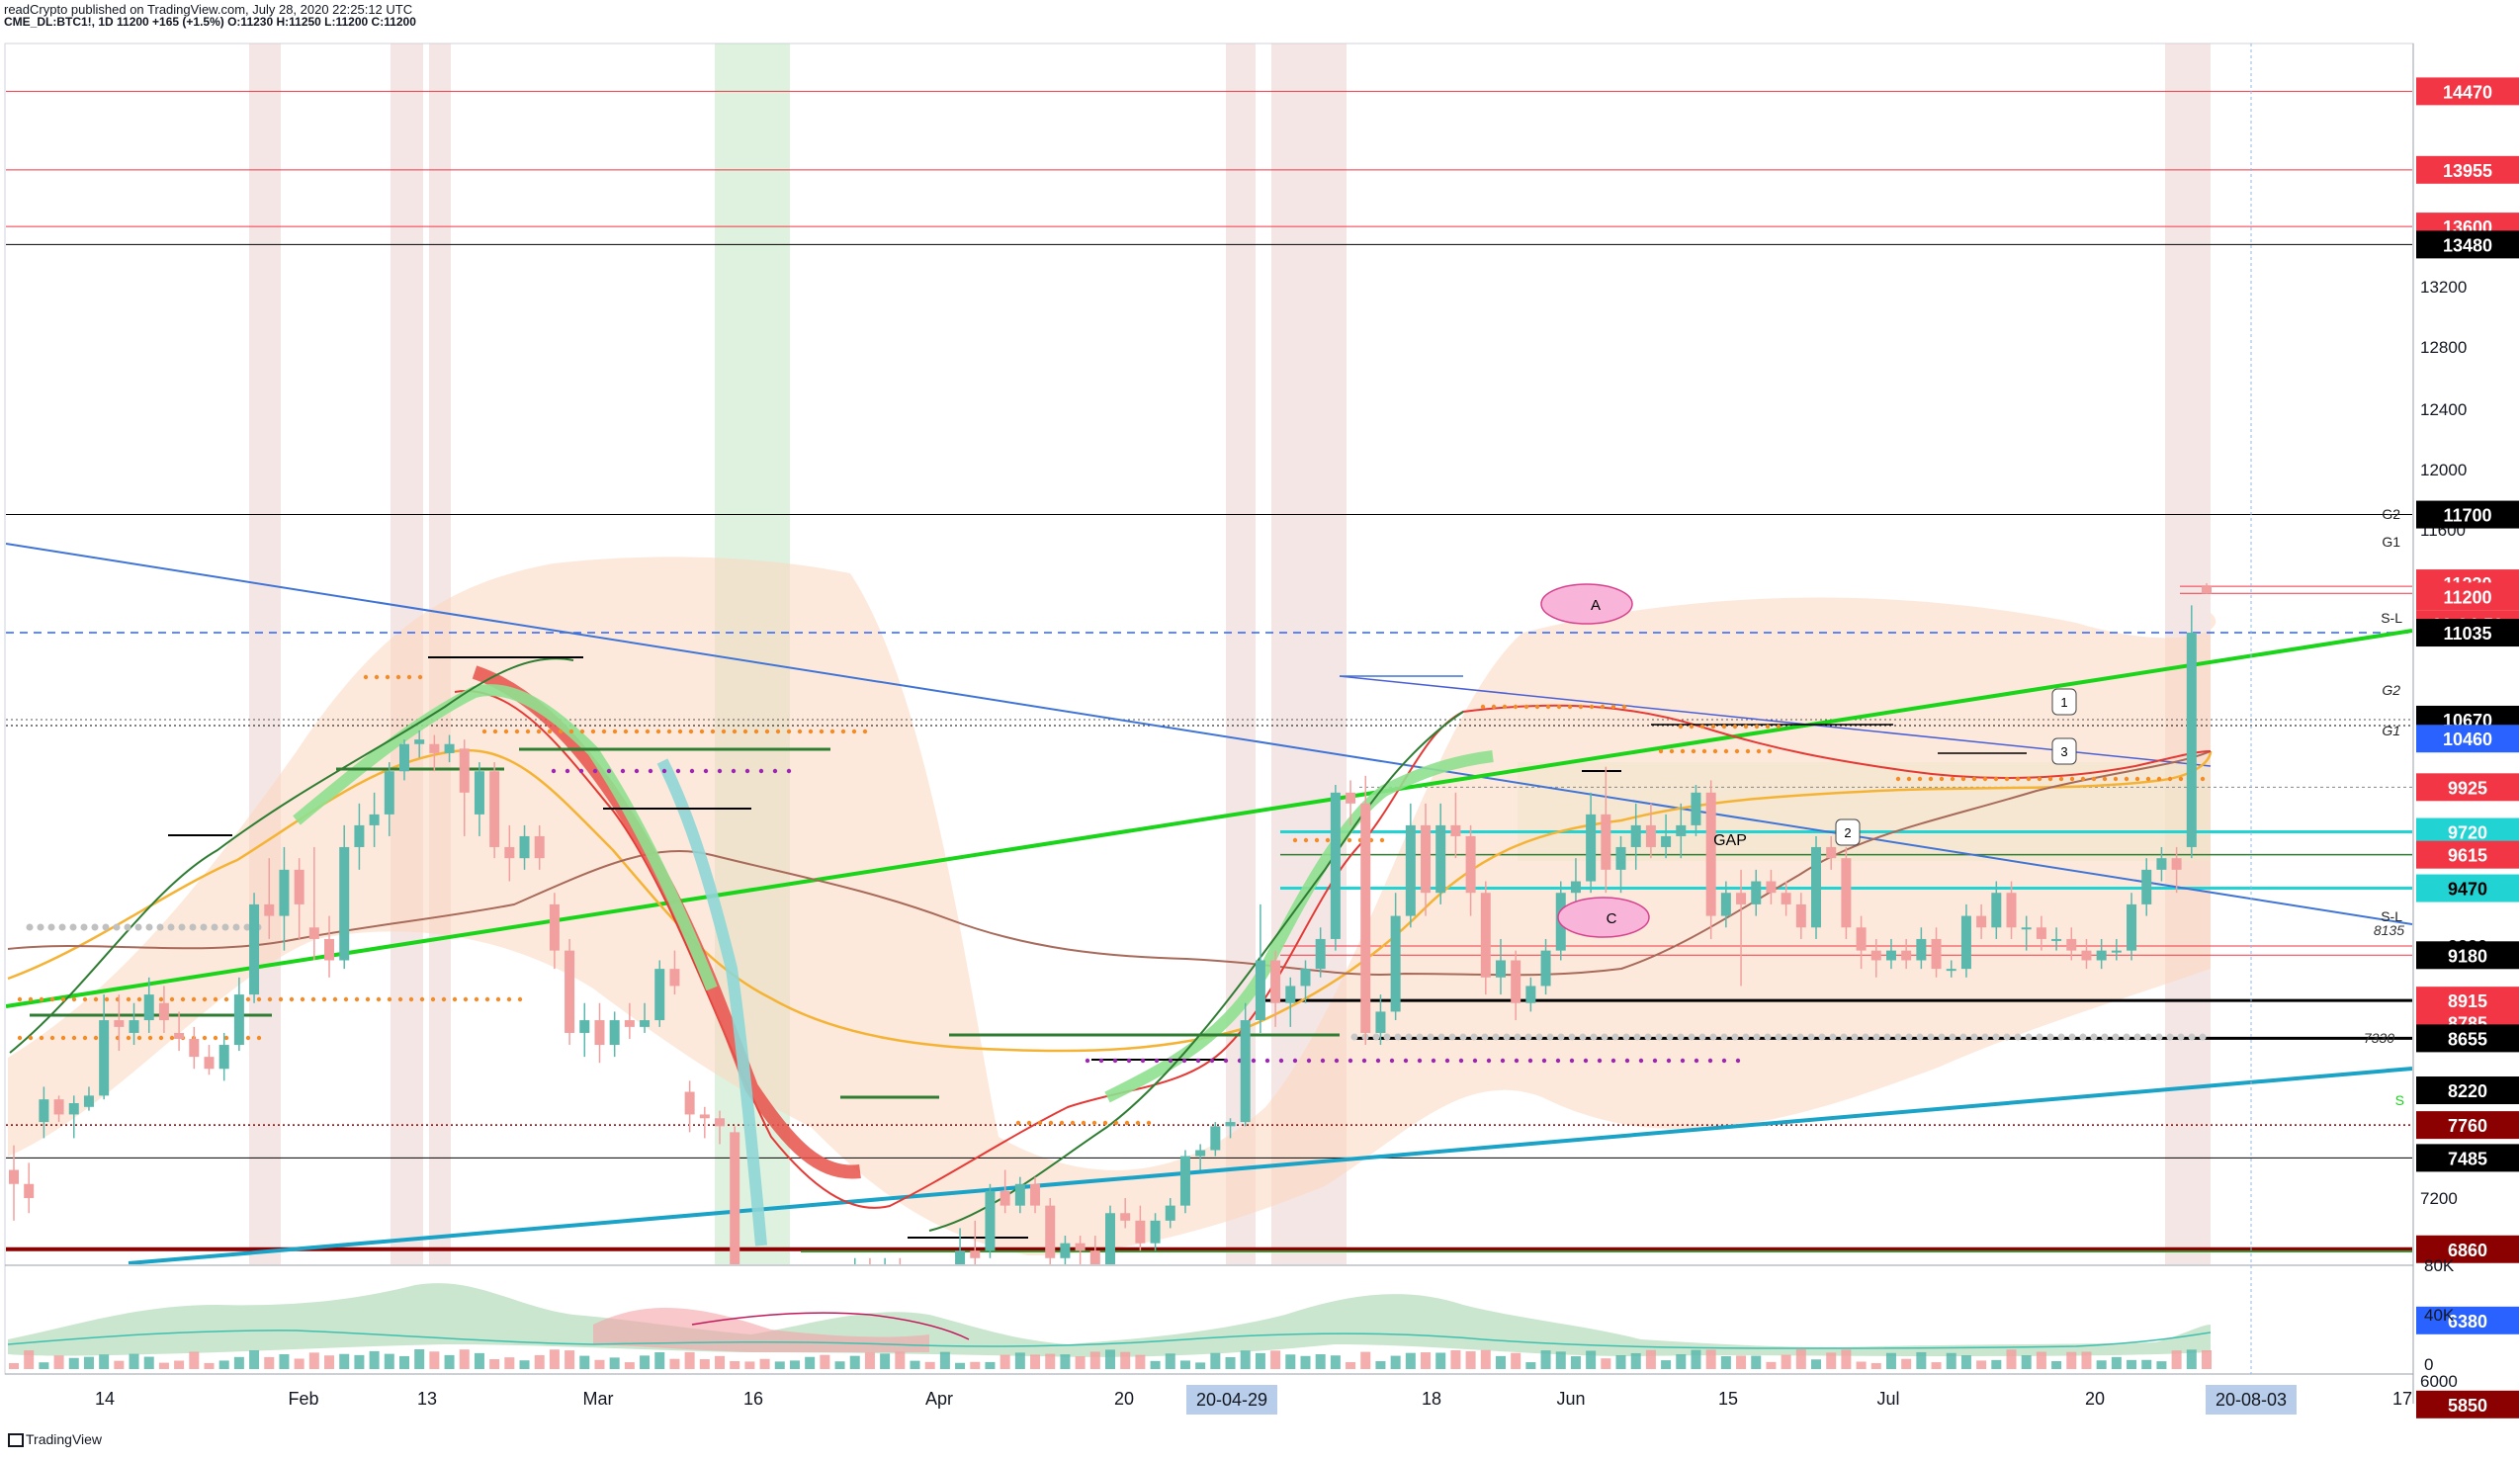 The width and height of the screenshot is (2520, 1461). I want to click on price-badge-label: 10460, so click(2467, 739).